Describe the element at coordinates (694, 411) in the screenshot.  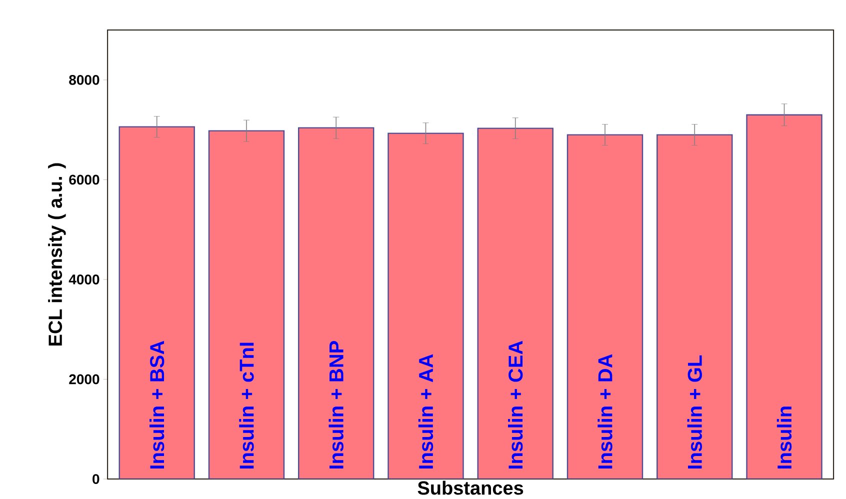
I see `x-tick-label: Insulin + GL` at that location.